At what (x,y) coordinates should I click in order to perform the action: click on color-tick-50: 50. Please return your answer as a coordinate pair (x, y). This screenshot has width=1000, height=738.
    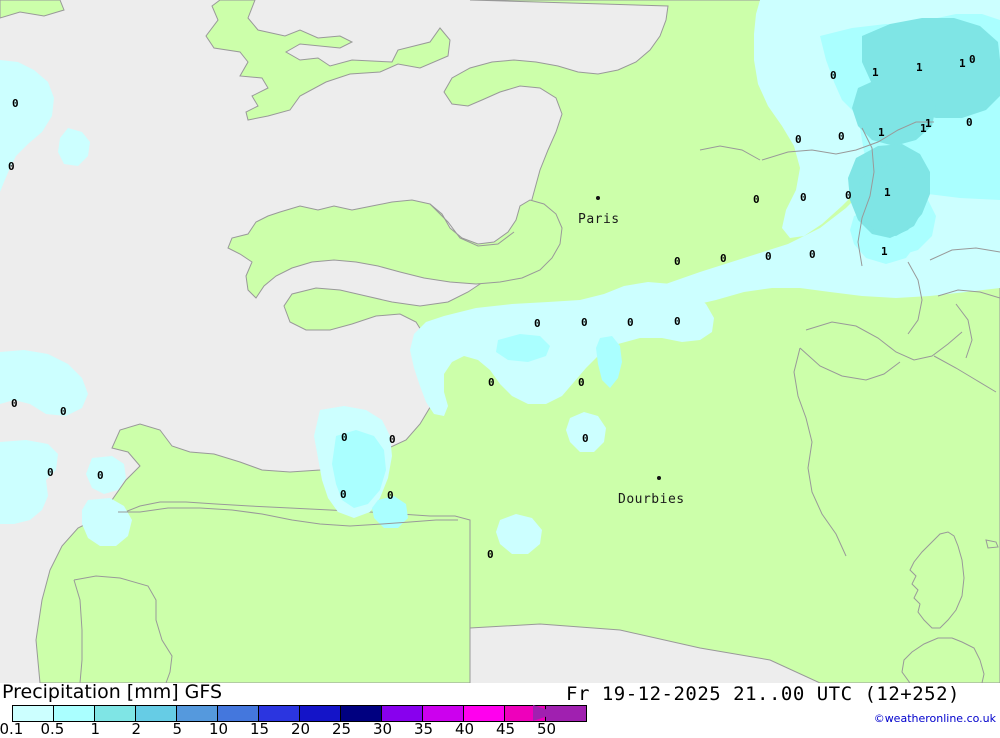
    Looking at the image, I should click on (547, 729).